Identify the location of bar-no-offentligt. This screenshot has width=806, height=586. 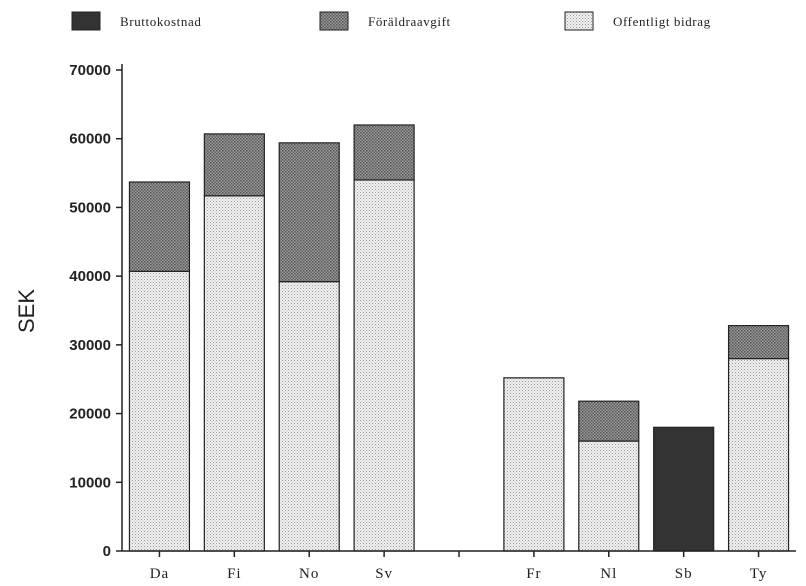
(309, 416).